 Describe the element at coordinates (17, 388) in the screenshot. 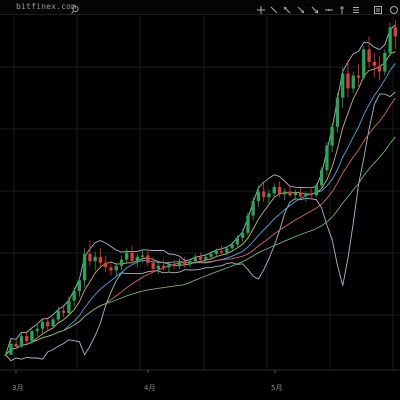

I see `x-tick-label: 3月` at that location.